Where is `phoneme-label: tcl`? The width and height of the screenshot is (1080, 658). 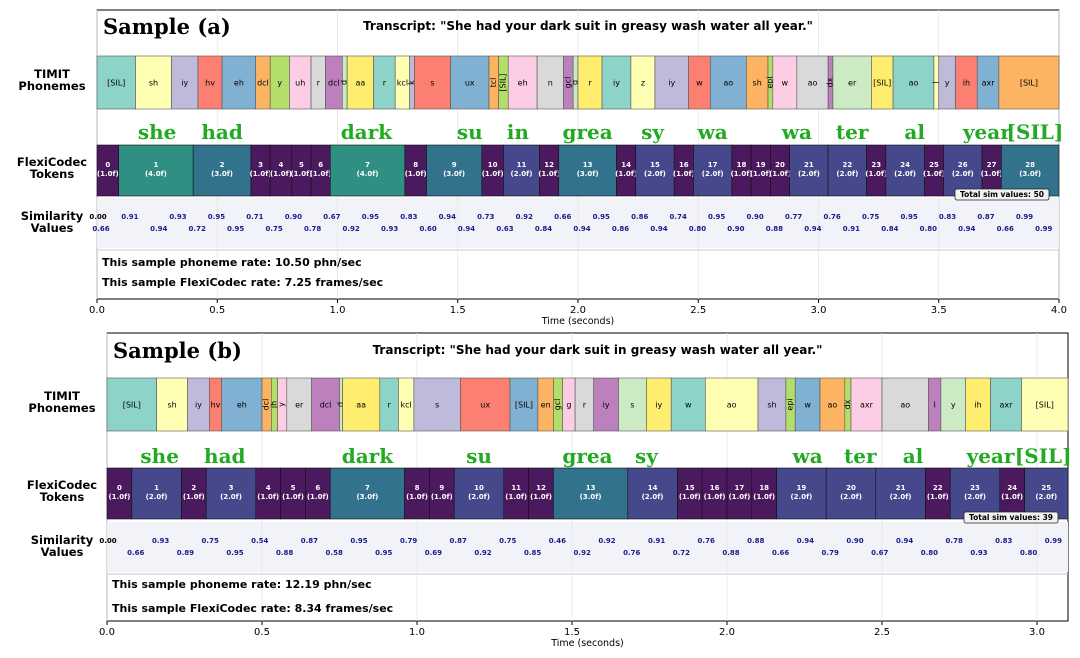 phoneme-label: tcl is located at coordinates (493, 83).